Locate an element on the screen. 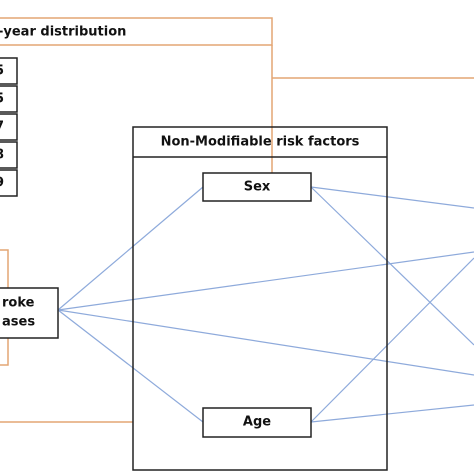 This screenshot has height=474, width=474. node-label: Age is located at coordinates (257, 422).